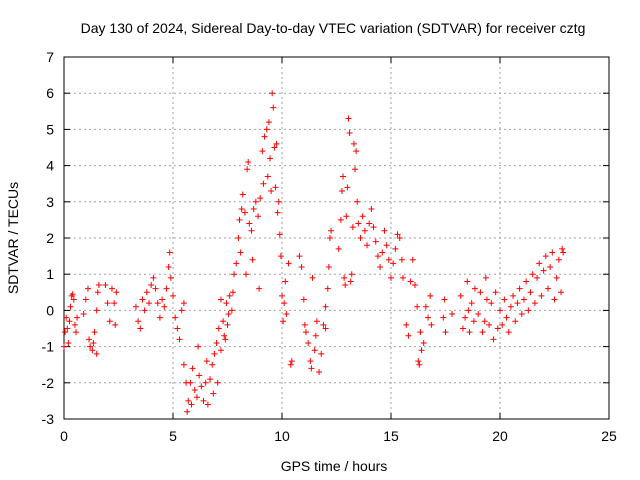  I want to click on x-tick-label: 10, so click(282, 436).